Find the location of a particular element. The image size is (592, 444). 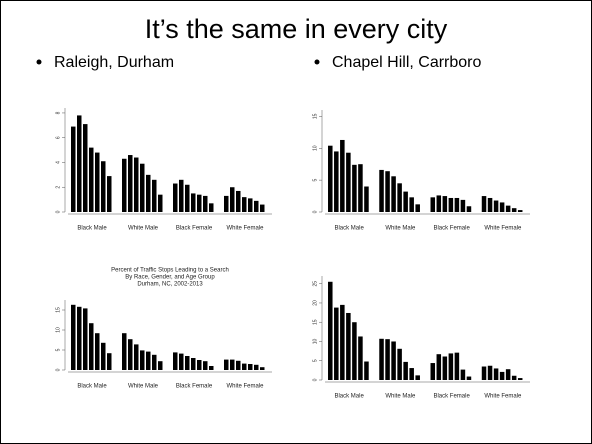

bullet: Raleigh, Durham is located at coordinates (114, 62).